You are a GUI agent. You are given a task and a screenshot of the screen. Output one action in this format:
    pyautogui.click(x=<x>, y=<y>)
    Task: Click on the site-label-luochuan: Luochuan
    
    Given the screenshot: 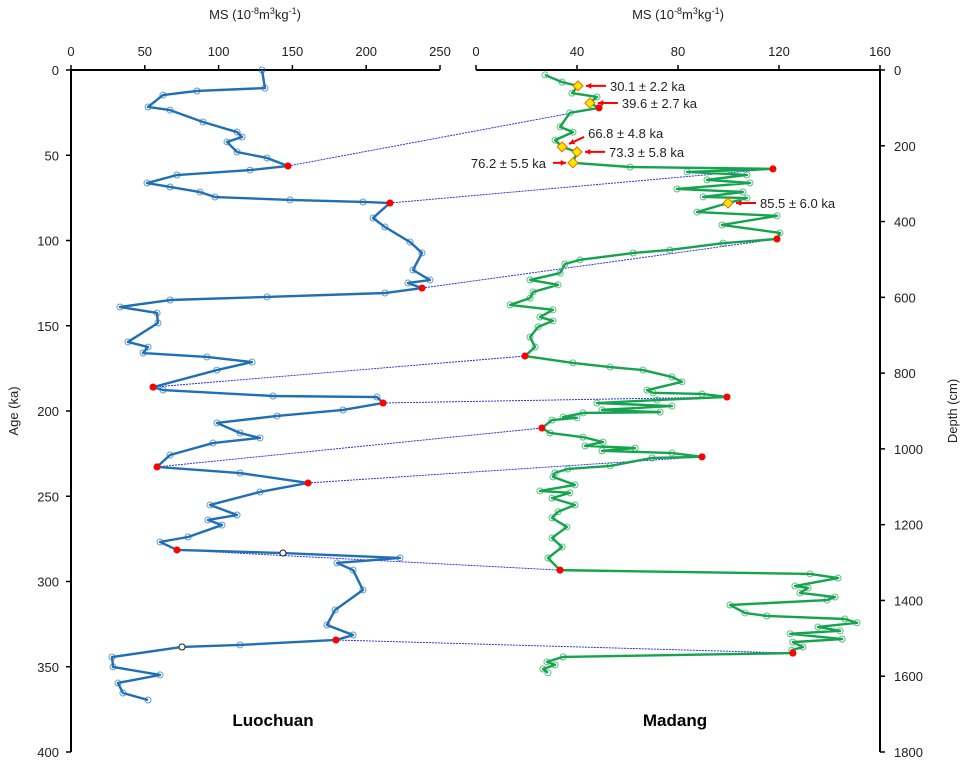 What is the action you would take?
    pyautogui.click(x=272, y=720)
    